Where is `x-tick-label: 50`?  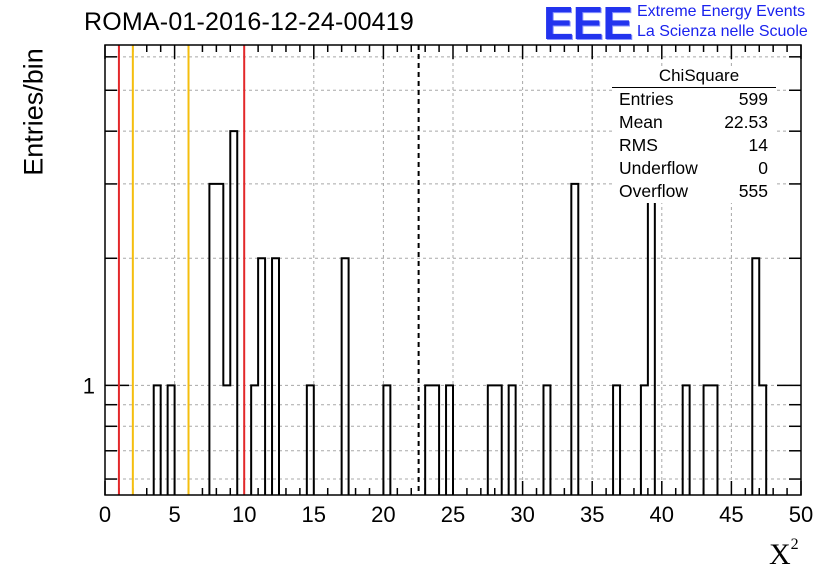 x-tick-label: 50 is located at coordinates (801, 514).